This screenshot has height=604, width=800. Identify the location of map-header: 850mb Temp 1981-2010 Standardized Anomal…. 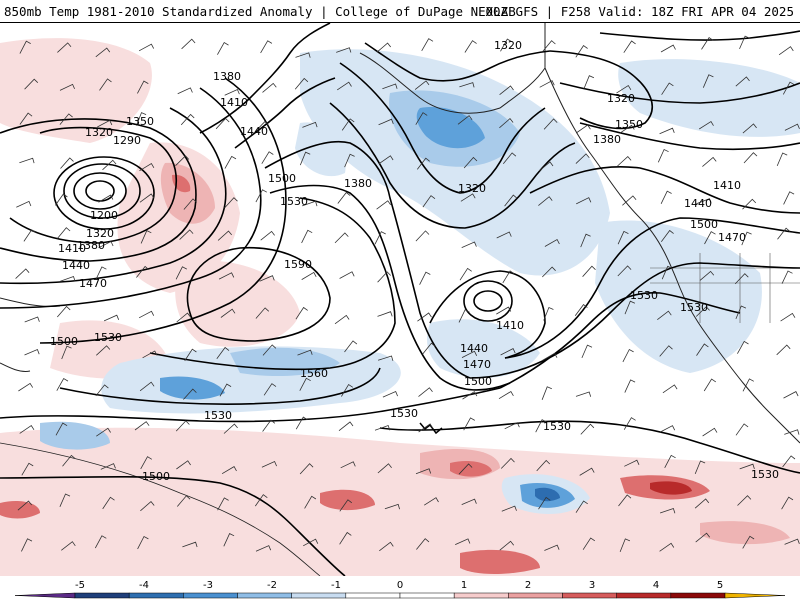
(400, 11).